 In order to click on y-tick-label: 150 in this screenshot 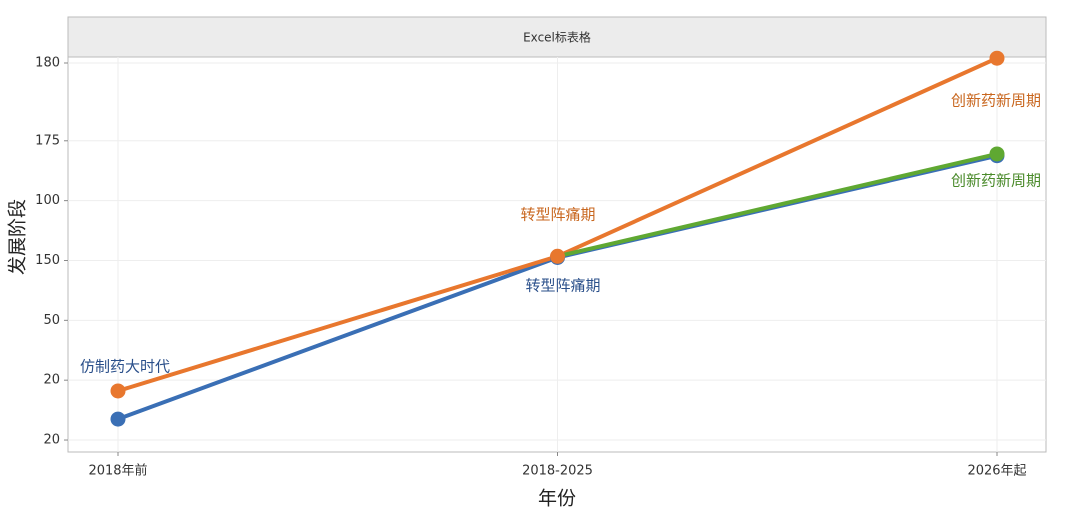, I will do `click(47, 260)`.